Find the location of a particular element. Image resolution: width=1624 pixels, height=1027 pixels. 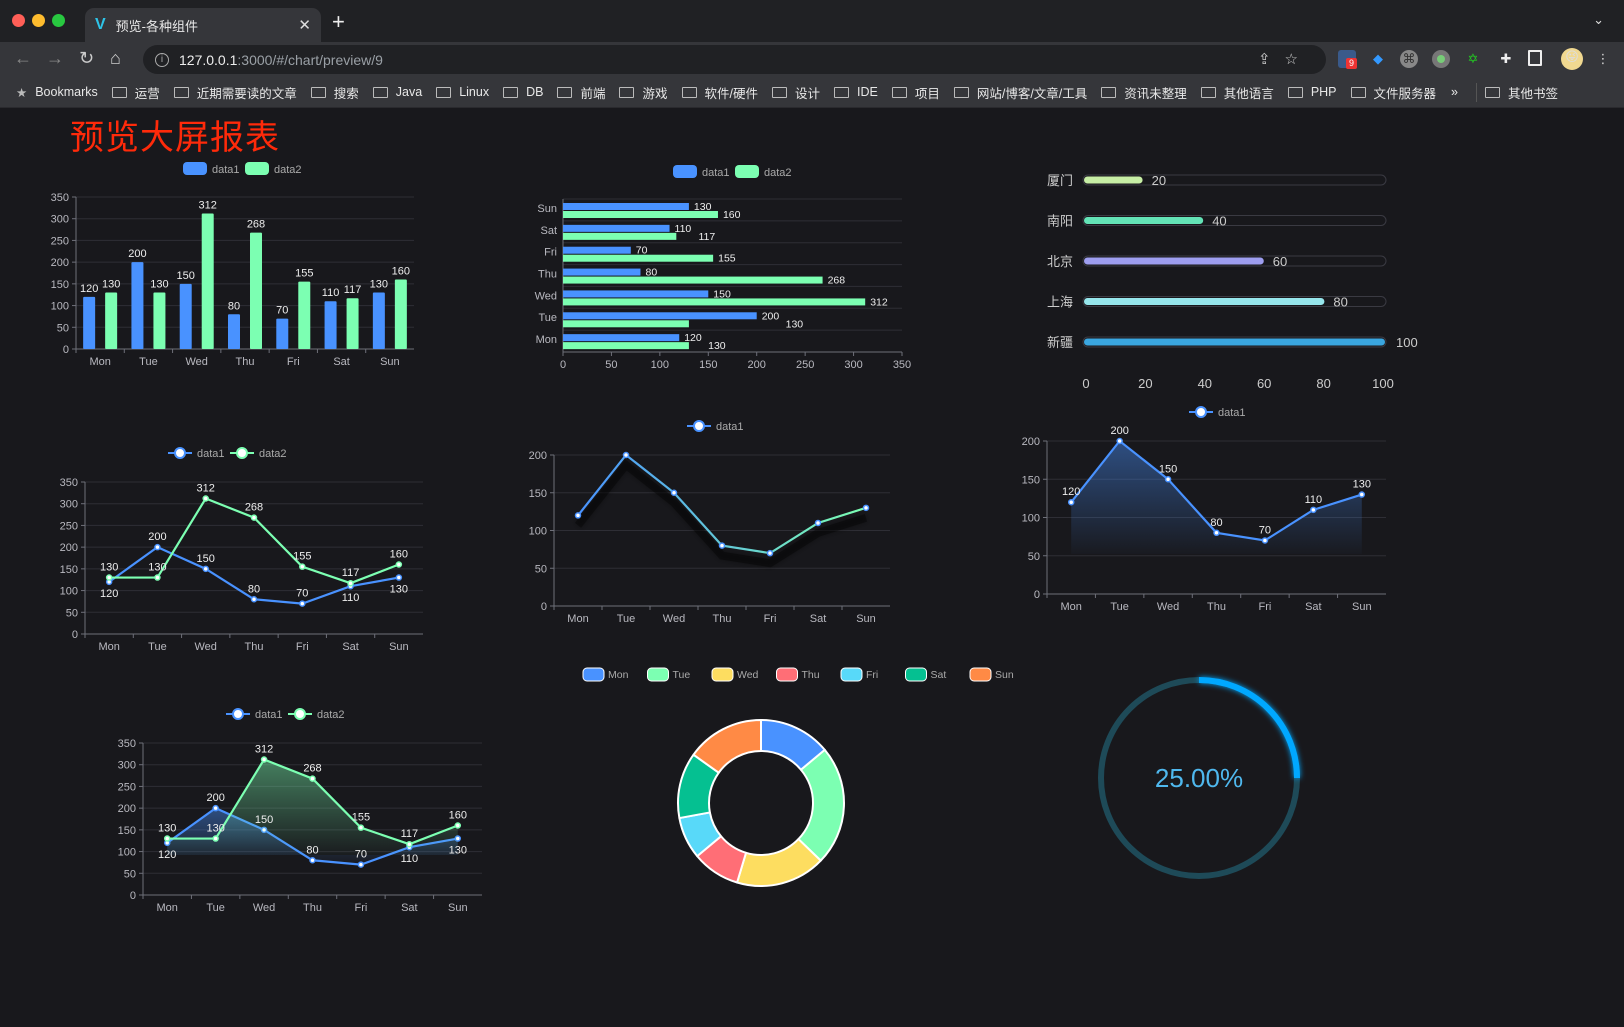

diamond-extension-icon: ◆ is located at coordinates (1378, 58).